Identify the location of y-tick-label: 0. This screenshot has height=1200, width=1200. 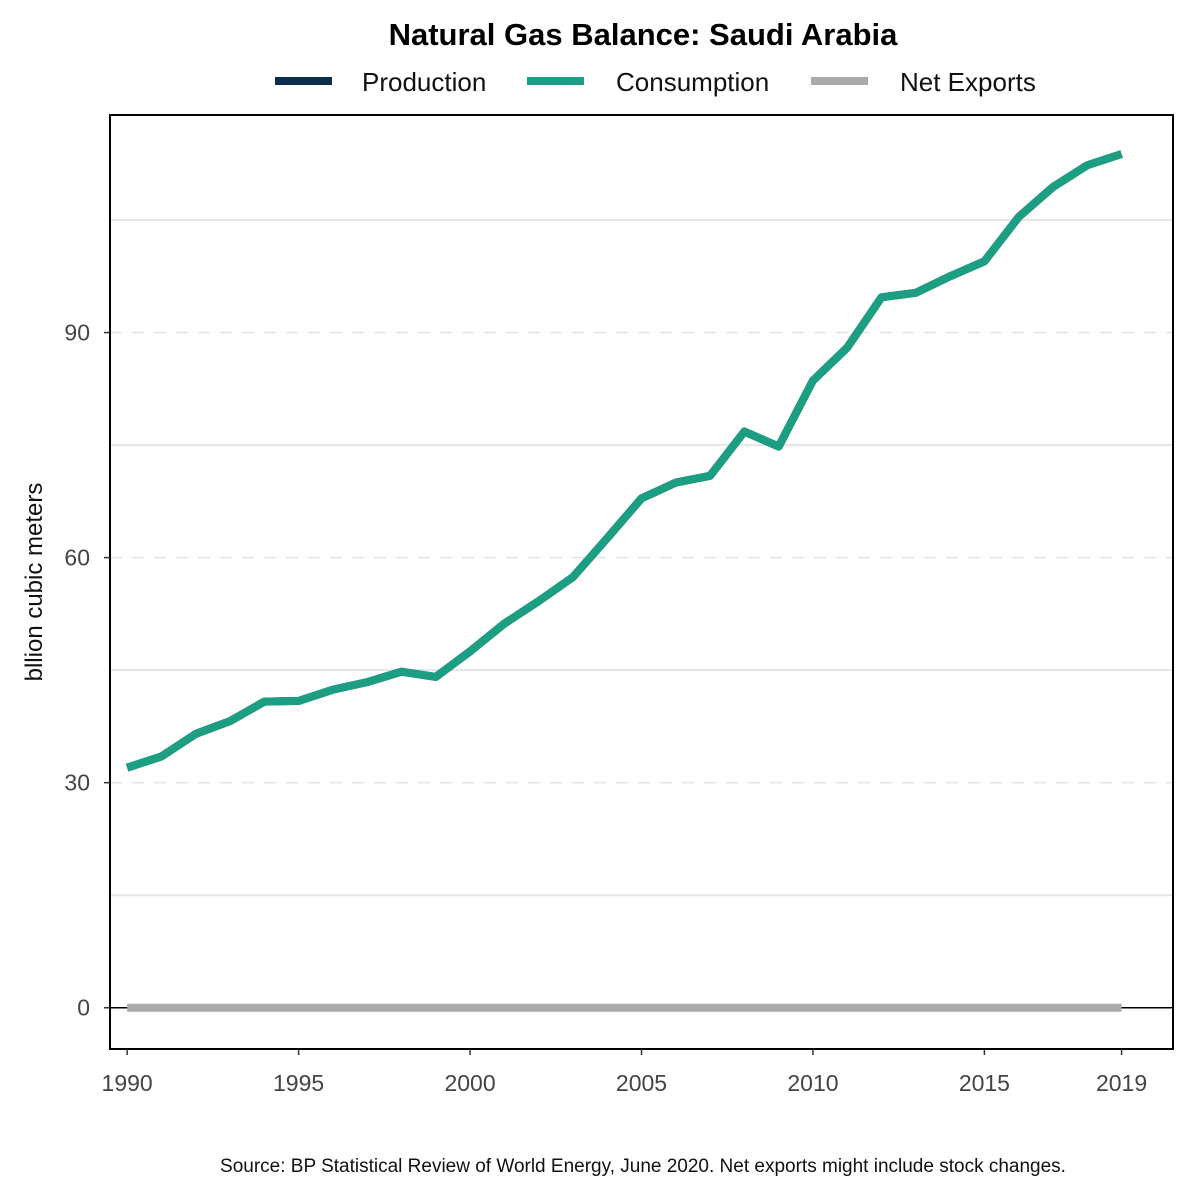
(83, 1008).